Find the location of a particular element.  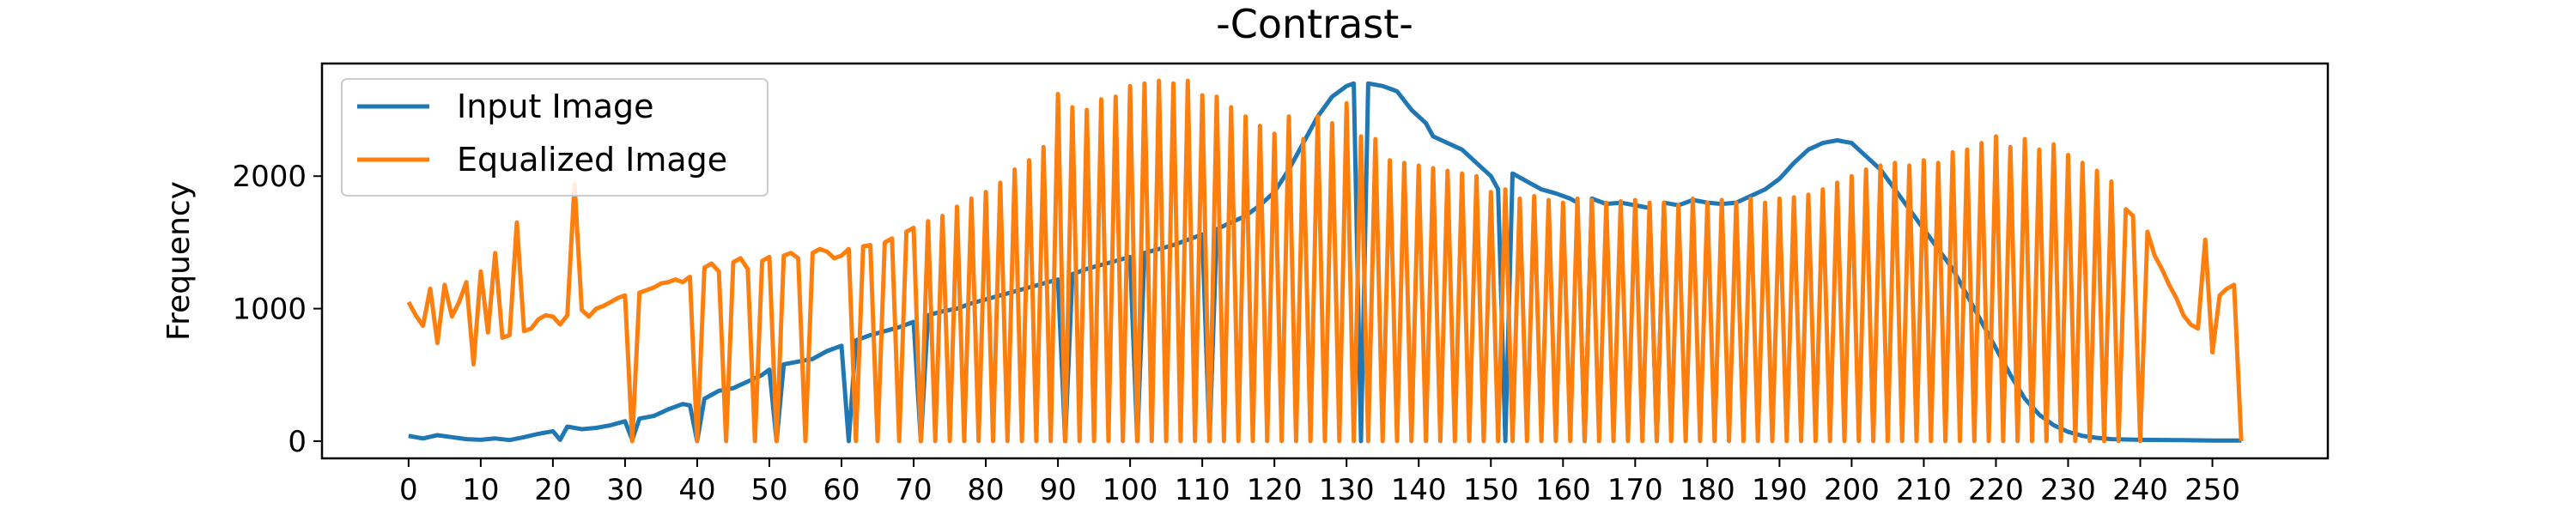

x-tick-label: 210 is located at coordinates (1924, 490).